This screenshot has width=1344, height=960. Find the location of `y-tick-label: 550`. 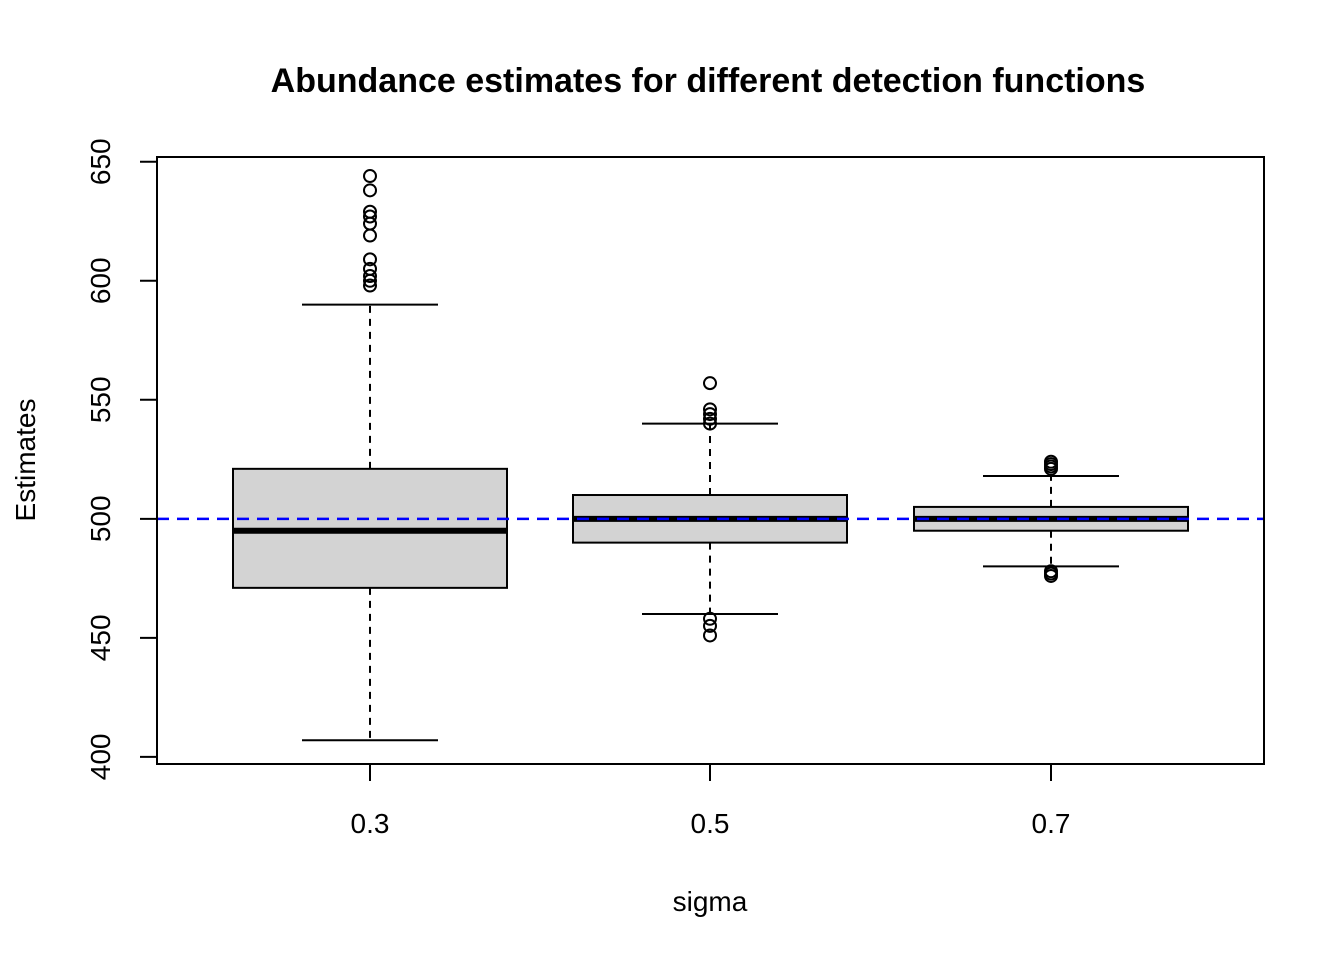

y-tick-label: 550 is located at coordinates (100, 399).